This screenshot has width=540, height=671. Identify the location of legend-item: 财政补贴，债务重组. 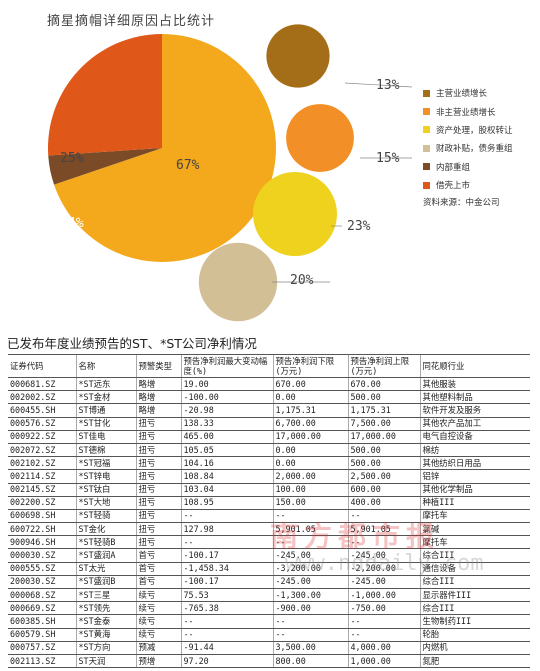
(468, 148).